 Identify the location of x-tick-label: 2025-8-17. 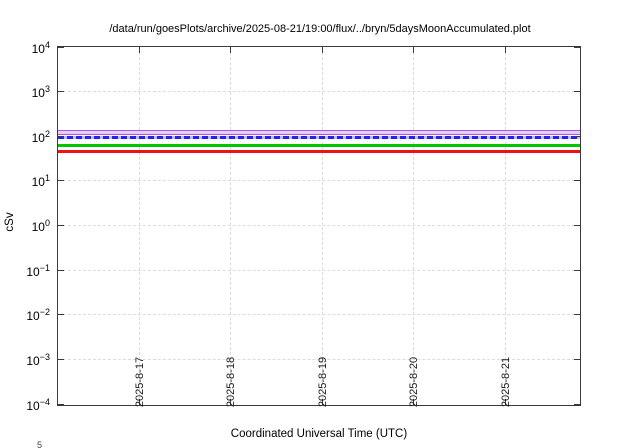
(139, 382).